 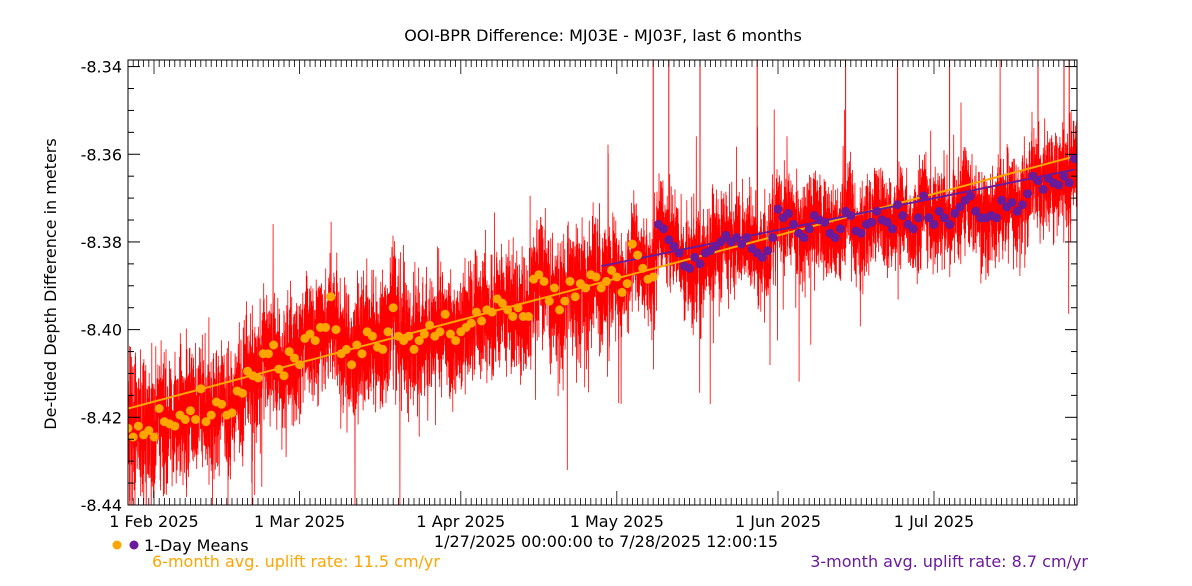 I want to click on x-tick-label: 1 May 2025, so click(x=617, y=521).